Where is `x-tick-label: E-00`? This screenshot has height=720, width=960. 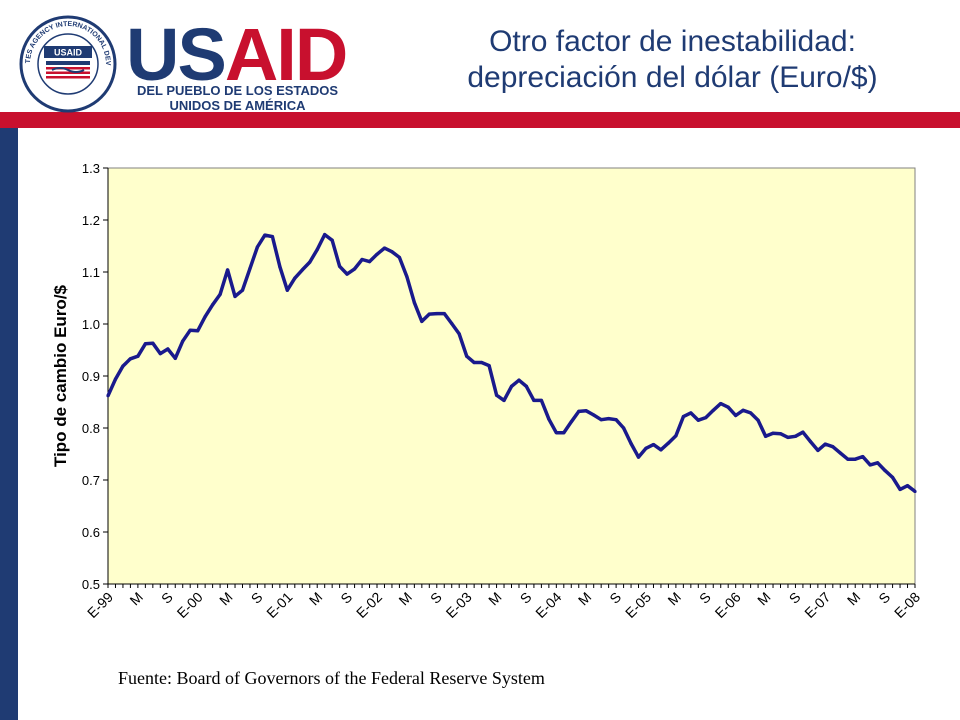 x-tick-label: E-00 is located at coordinates (190, 605).